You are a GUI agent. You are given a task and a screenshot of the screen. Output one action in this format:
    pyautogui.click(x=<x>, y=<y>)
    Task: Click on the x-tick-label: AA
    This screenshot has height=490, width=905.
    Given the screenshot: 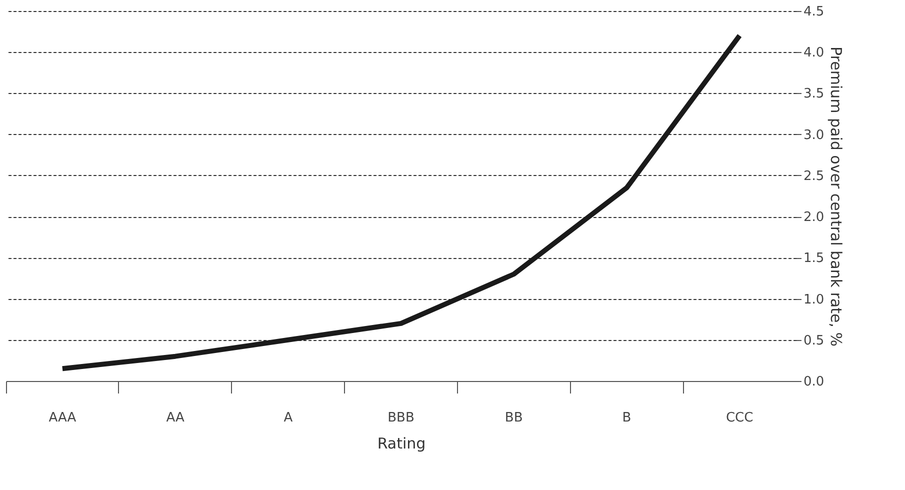 What is the action you would take?
    pyautogui.click(x=175, y=418)
    